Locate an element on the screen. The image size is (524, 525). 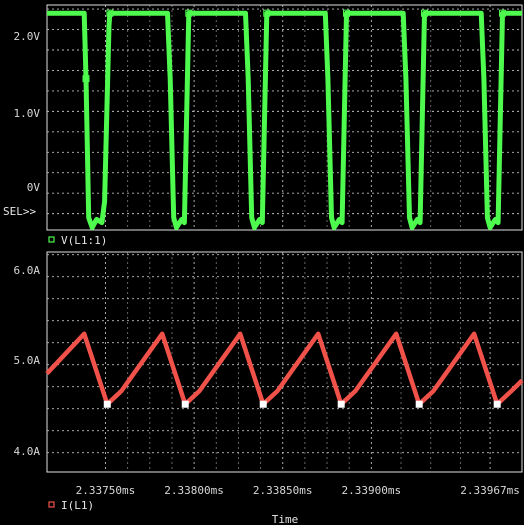
current-series-line is located at coordinates (284, 369).